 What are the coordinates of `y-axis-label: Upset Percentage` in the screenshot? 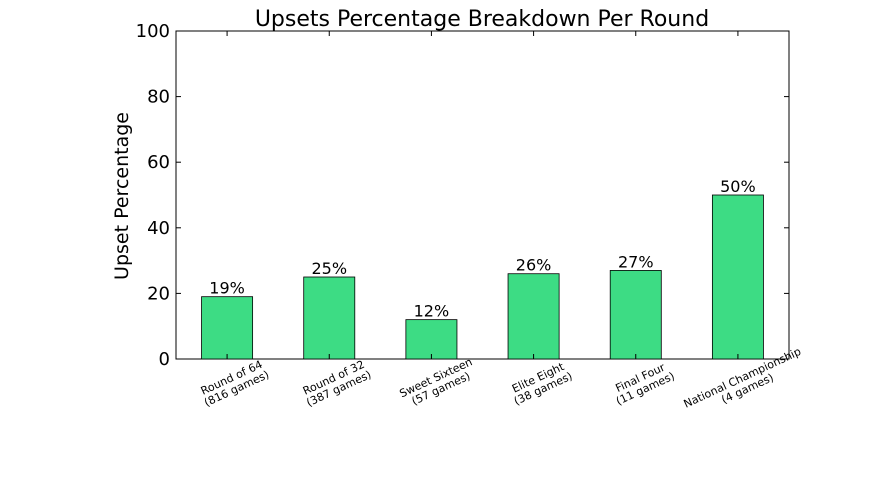 It's located at (122, 196).